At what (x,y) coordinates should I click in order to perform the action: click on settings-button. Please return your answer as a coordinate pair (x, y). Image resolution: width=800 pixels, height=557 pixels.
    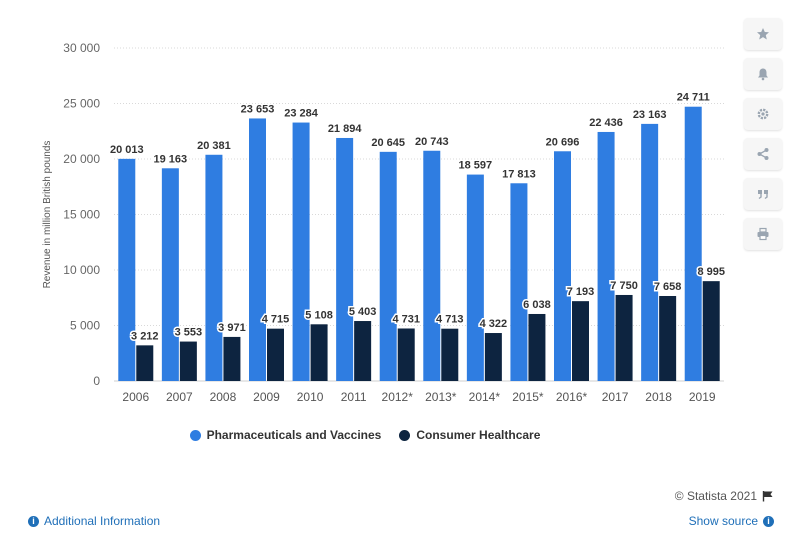
    Looking at the image, I should click on (763, 114).